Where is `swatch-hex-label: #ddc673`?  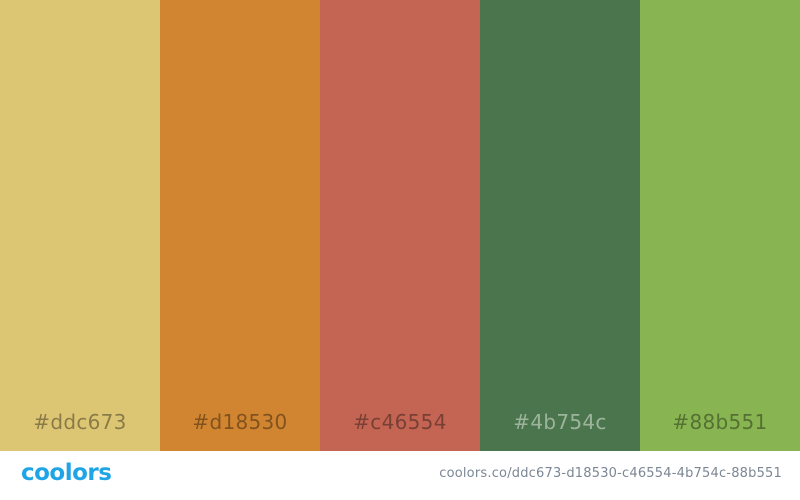 swatch-hex-label: #ddc673 is located at coordinates (80, 422).